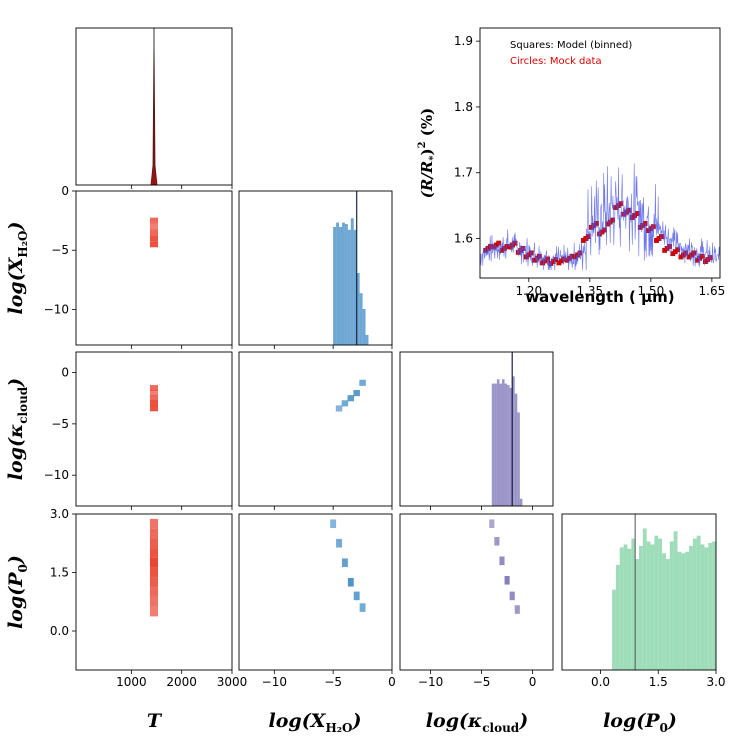 This screenshot has width=747, height=747. What do you see at coordinates (463, 173) in the screenshot?
I see `spec-y-tick-label: 1.7` at bounding box center [463, 173].